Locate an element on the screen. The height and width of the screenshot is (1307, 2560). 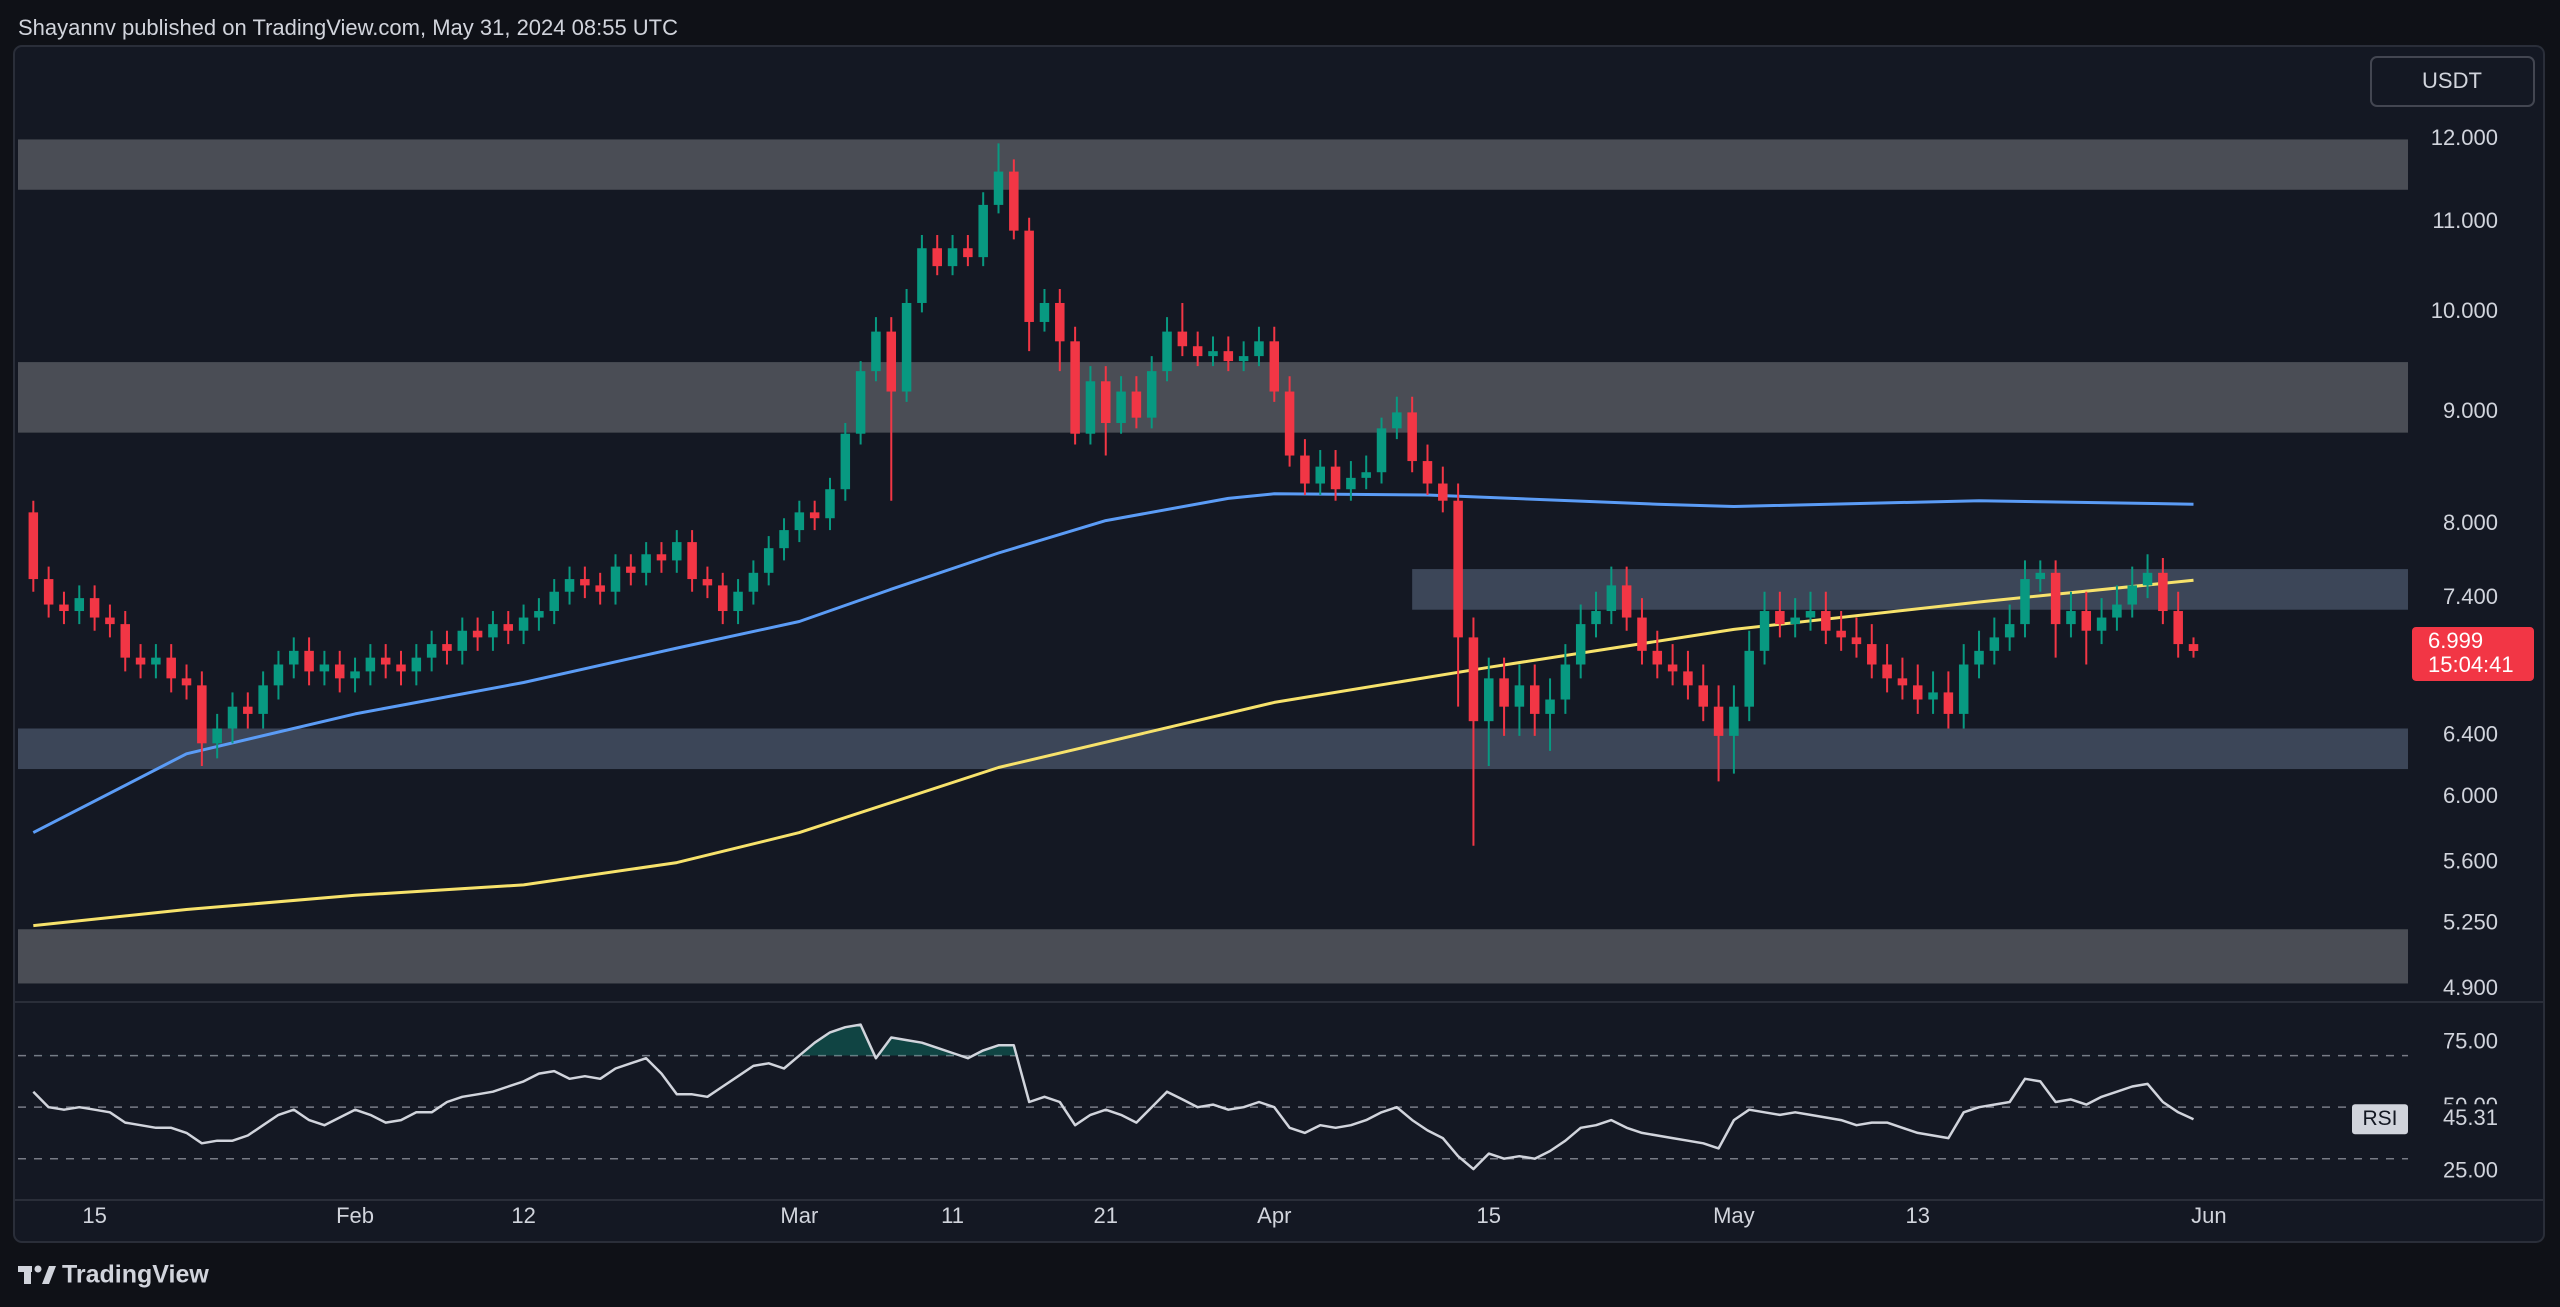
y-tick-label: 9.000 is located at coordinates (2470, 410).